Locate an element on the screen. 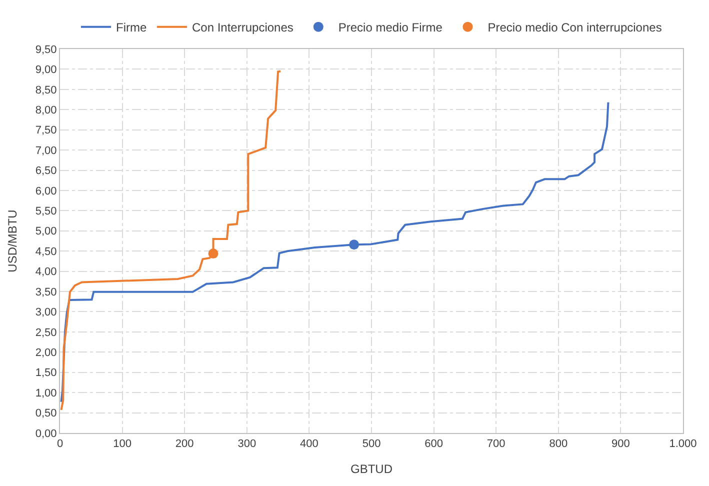  x-tick-label: 0 is located at coordinates (60, 444).